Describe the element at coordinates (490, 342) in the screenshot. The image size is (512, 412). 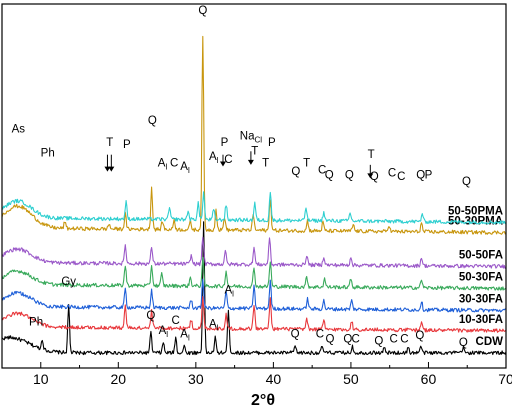
I see `series-label-cdw: CDW` at that location.